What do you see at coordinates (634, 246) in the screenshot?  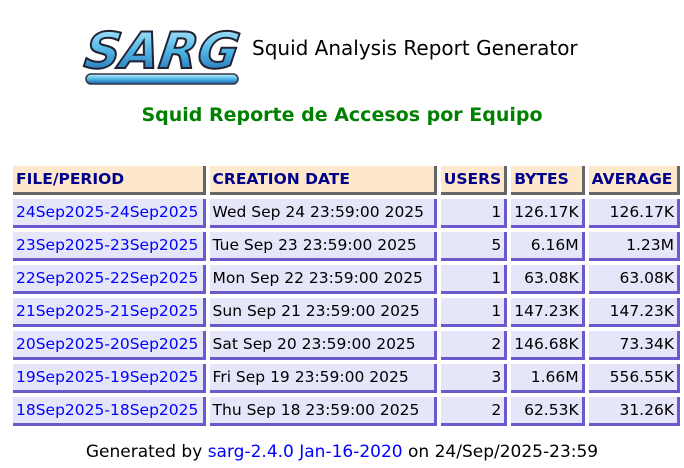 I see `average-cell: 1.23M` at bounding box center [634, 246].